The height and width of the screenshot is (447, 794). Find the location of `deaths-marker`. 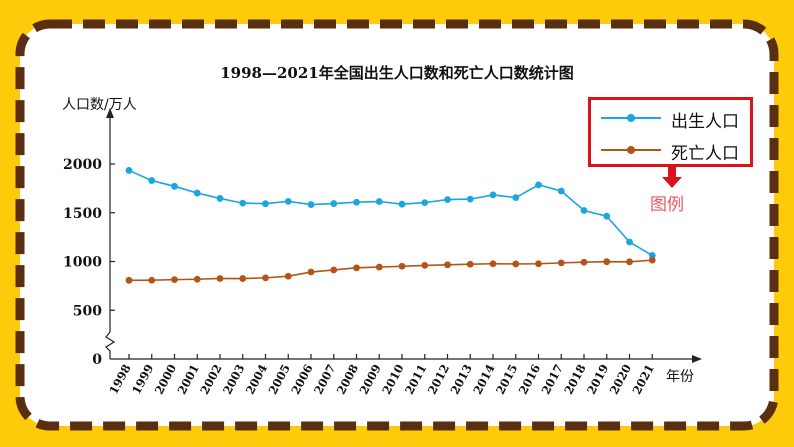

deaths-marker is located at coordinates (631, 150).